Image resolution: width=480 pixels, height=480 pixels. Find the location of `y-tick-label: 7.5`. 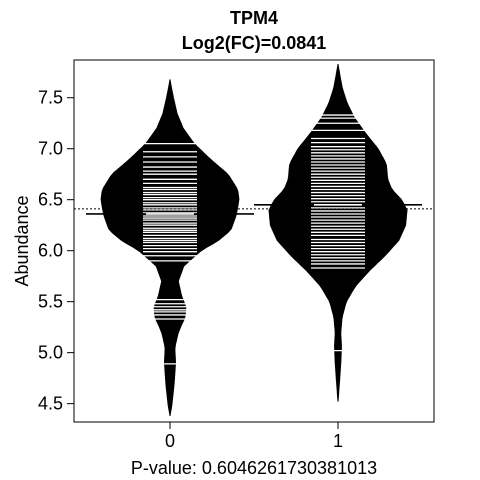

y-tick-label: 7.5 is located at coordinates (50, 98).